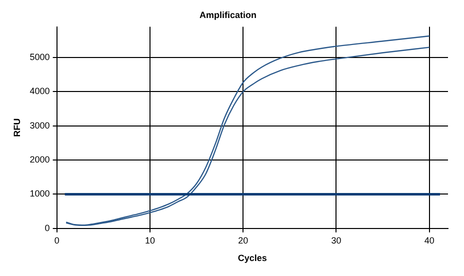 The width and height of the screenshot is (464, 276). I want to click on x-axis-title: Cycles, so click(252, 258).